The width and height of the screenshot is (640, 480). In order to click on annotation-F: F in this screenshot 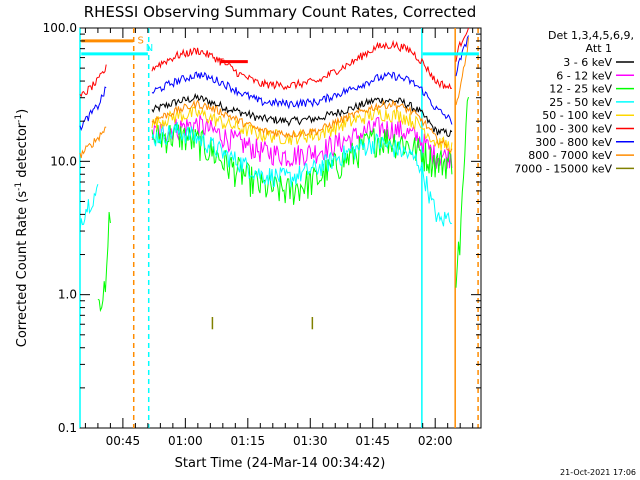, I will do `click(222, 63)`.